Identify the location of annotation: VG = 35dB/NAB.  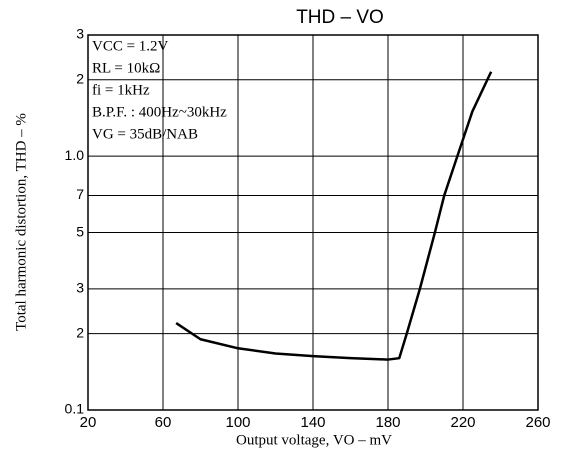
(145, 134).